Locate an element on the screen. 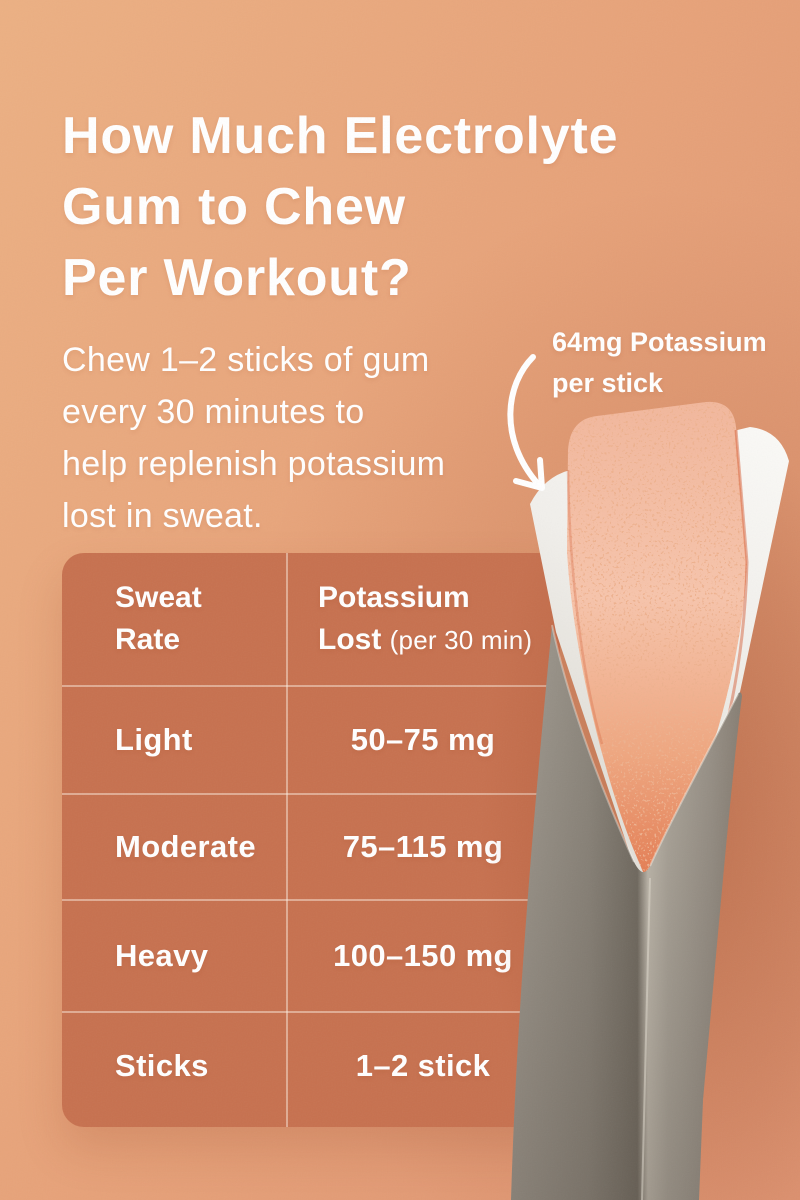  gum-right-crease is located at coordinates (731, 597).